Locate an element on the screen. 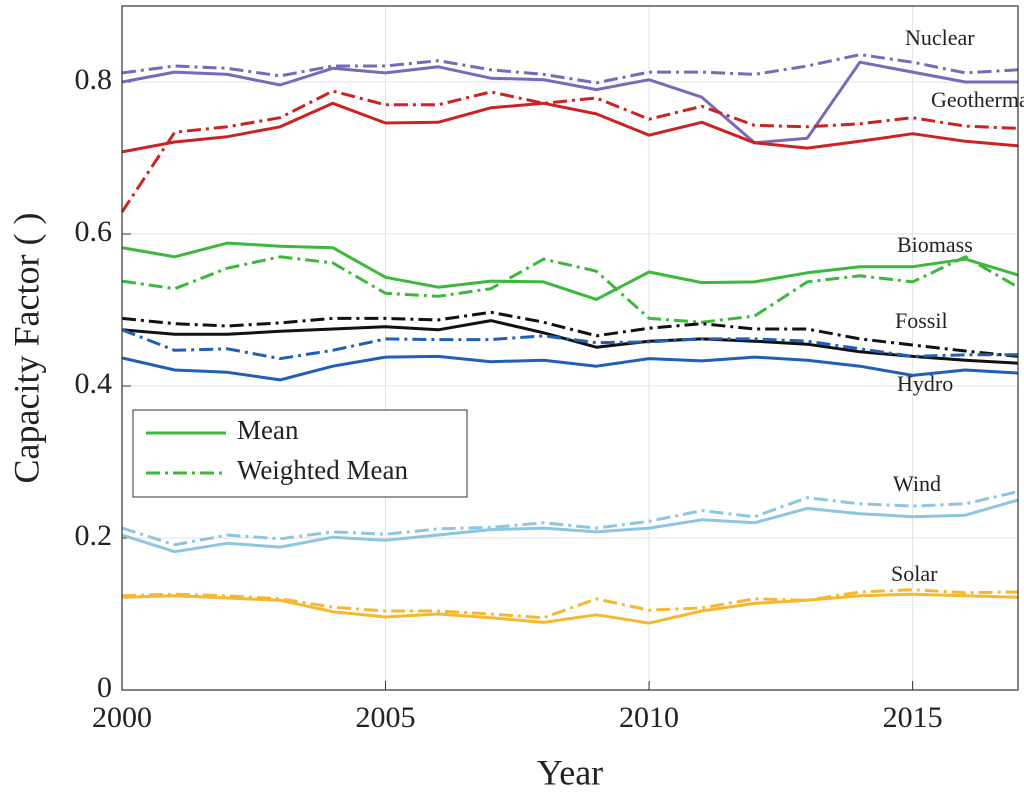  legend-label: Mean is located at coordinates (268, 430).